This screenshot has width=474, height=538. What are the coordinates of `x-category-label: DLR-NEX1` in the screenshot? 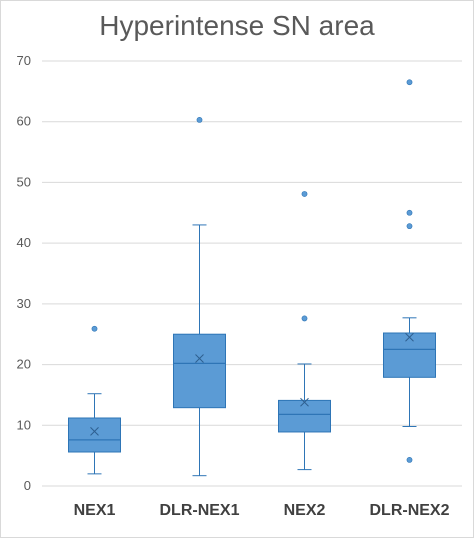 It's located at (199, 510).